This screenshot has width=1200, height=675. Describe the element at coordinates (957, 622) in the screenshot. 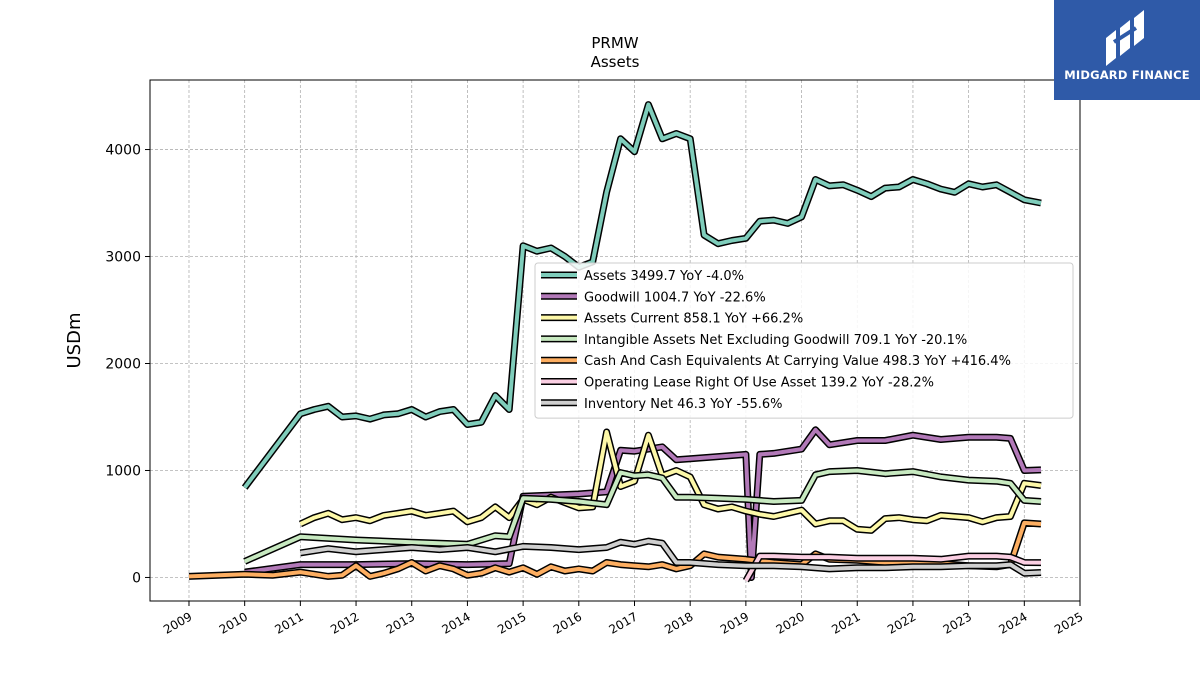

I see `x-tick-label: 2023` at that location.